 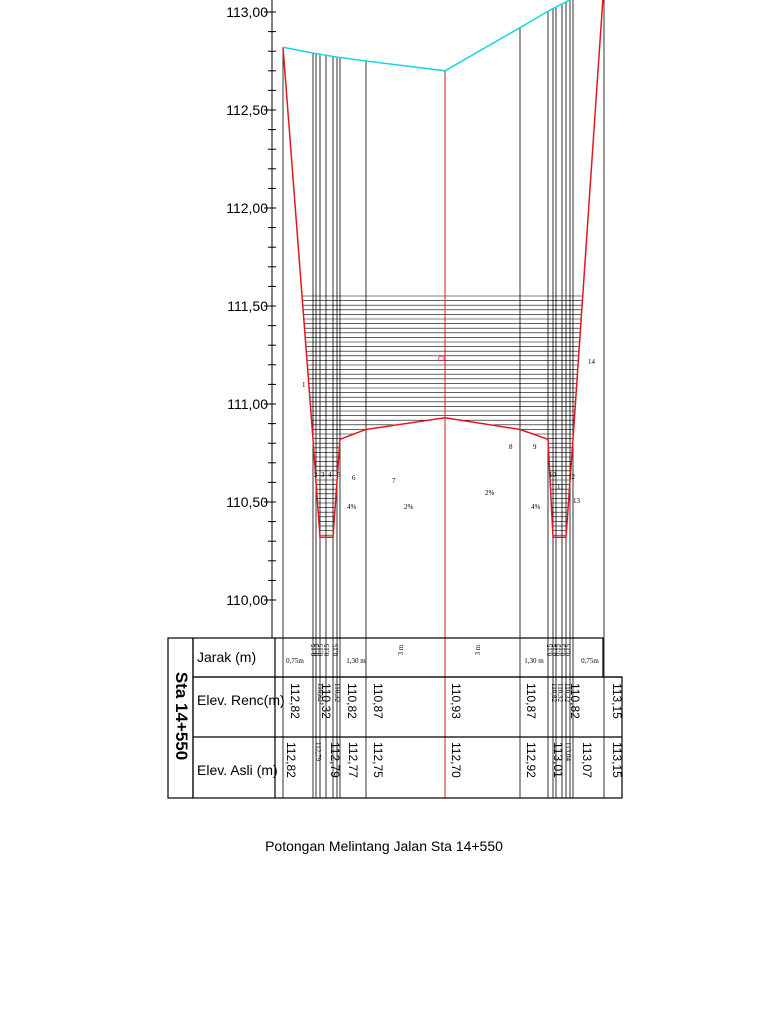 I want to click on point-number: 10, so click(x=553, y=475).